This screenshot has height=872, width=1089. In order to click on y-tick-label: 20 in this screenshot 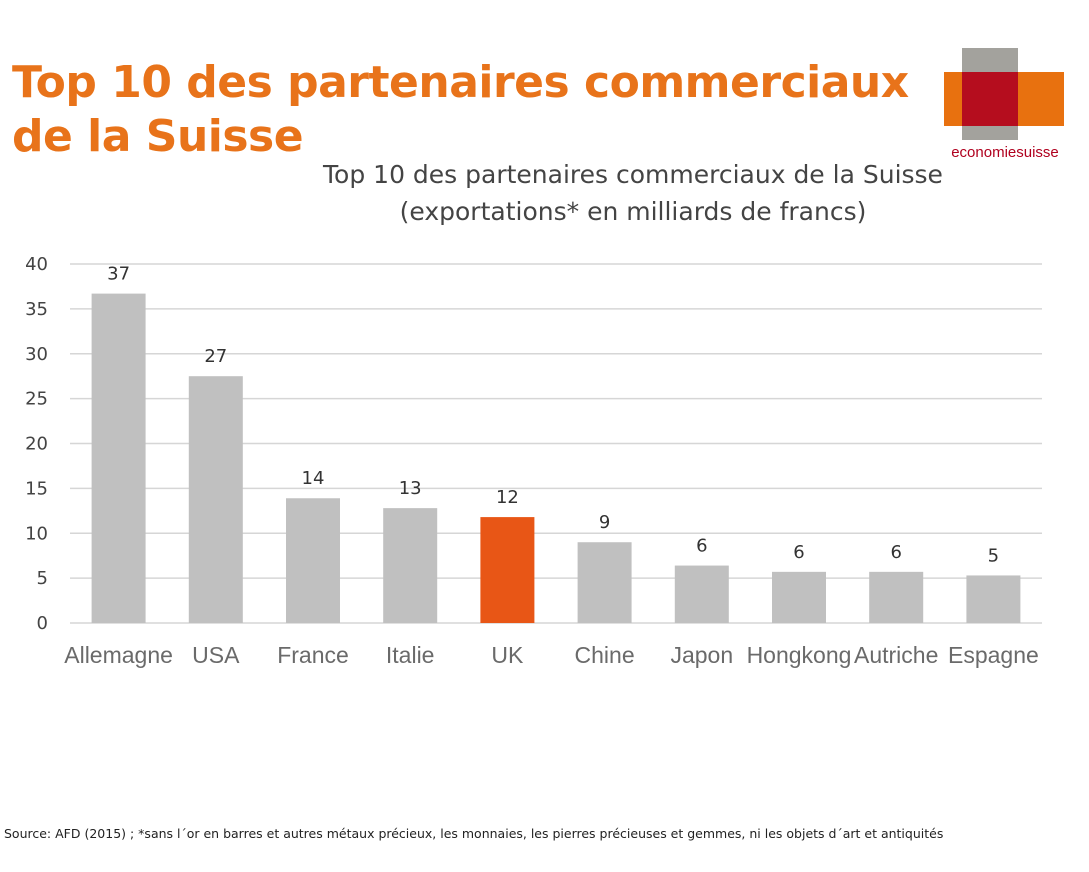, I will do `click(36, 444)`.